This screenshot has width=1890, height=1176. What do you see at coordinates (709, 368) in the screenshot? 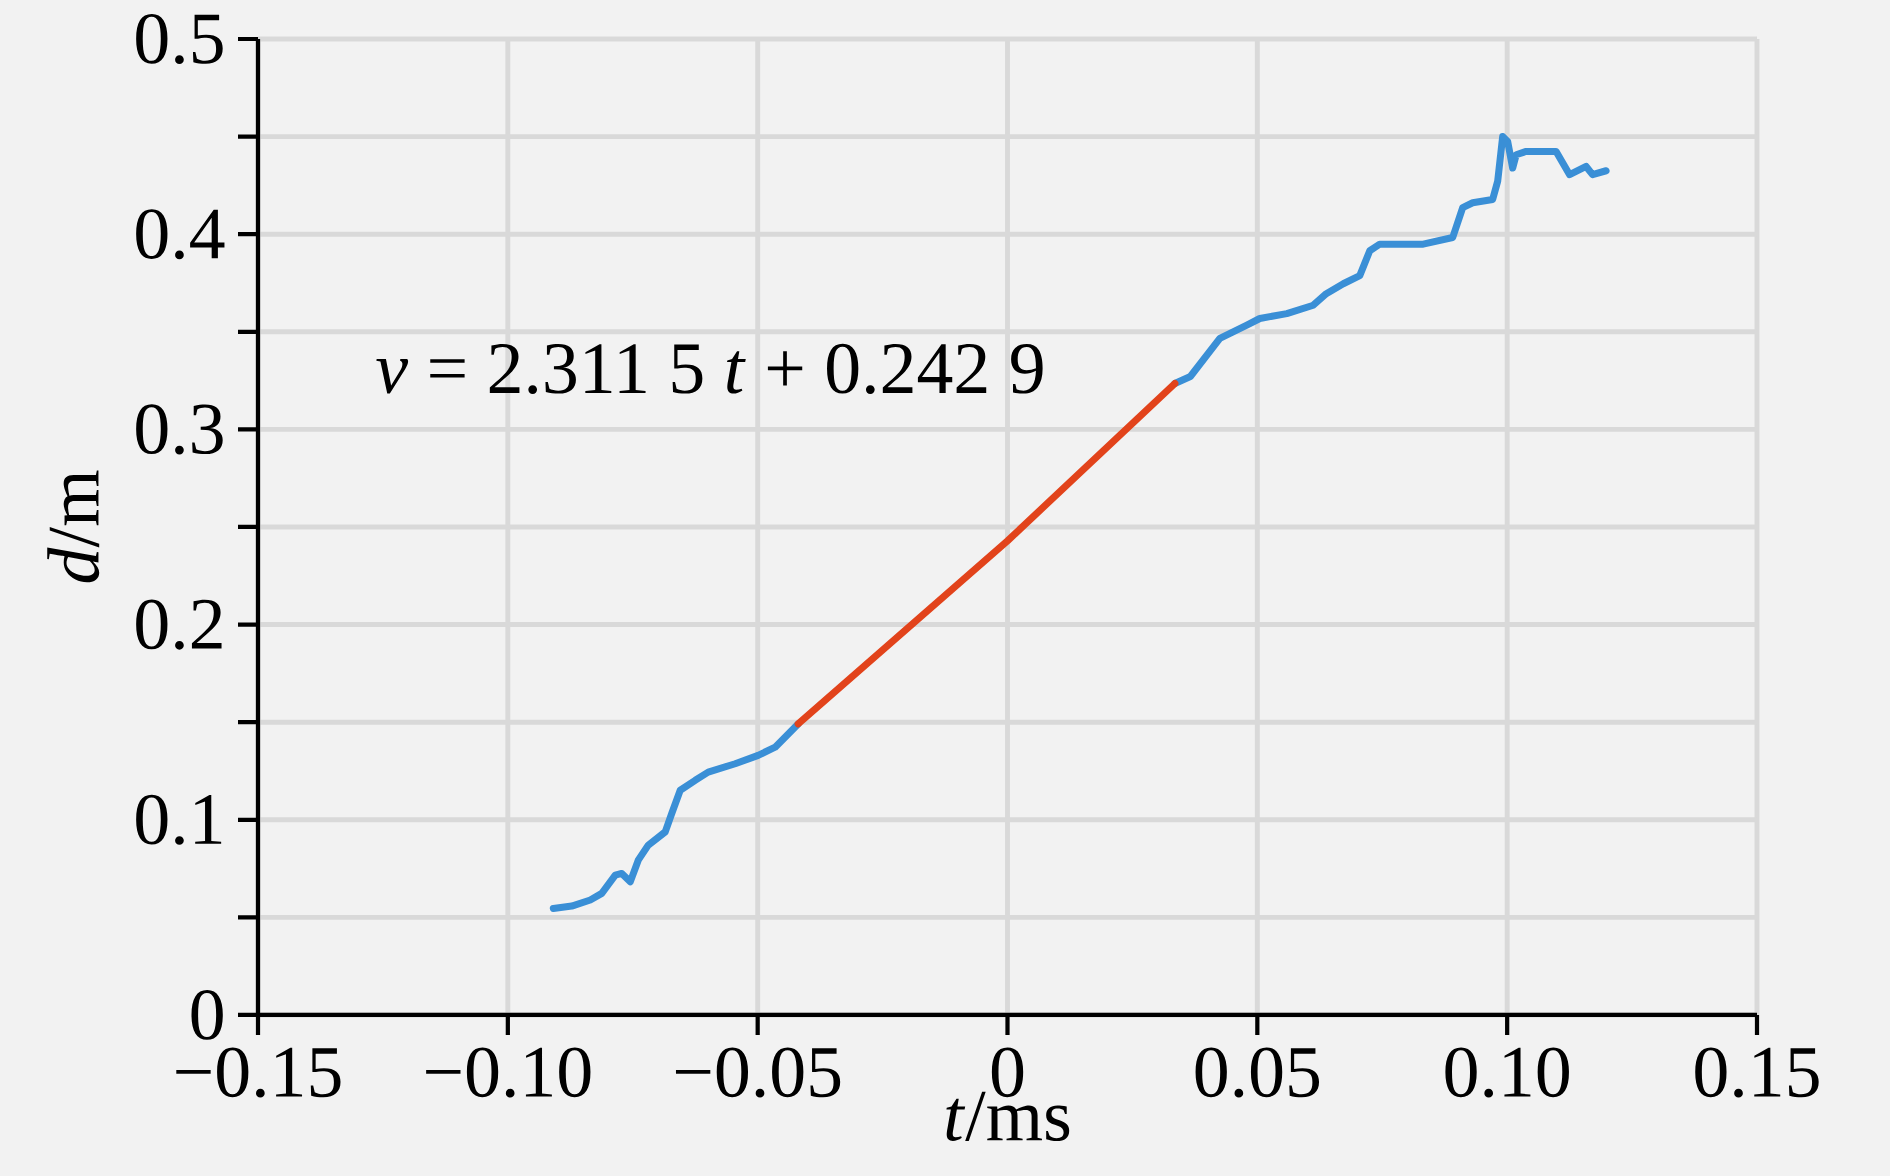
I see `annotation: v = 2.311 5 t + 0.242 9` at bounding box center [709, 368].